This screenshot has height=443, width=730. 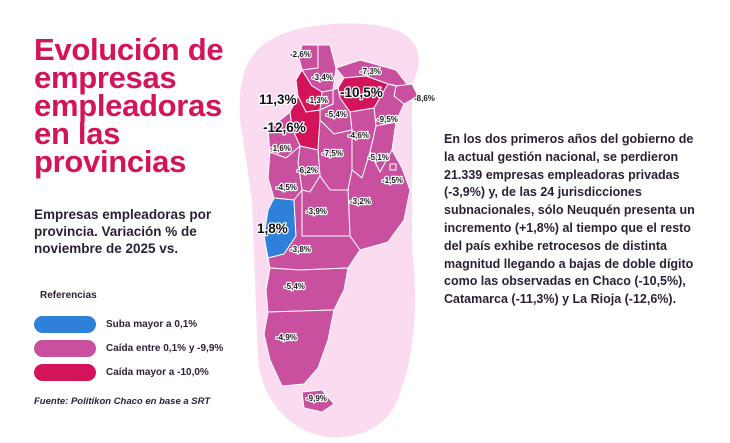 What do you see at coordinates (300, 54) in the screenshot?
I see `label-jujuy: -2,6%` at bounding box center [300, 54].